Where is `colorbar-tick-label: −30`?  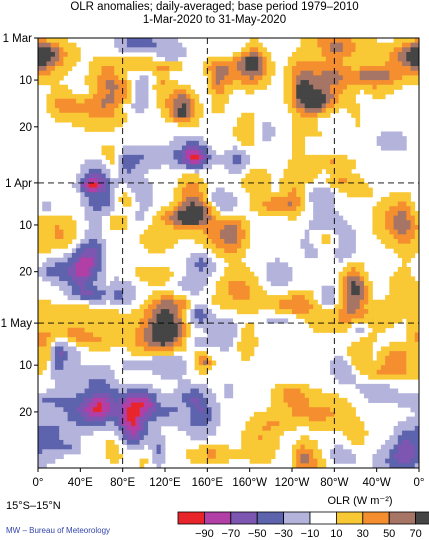 colorbar-tick-label: −30 is located at coordinates (283, 534).